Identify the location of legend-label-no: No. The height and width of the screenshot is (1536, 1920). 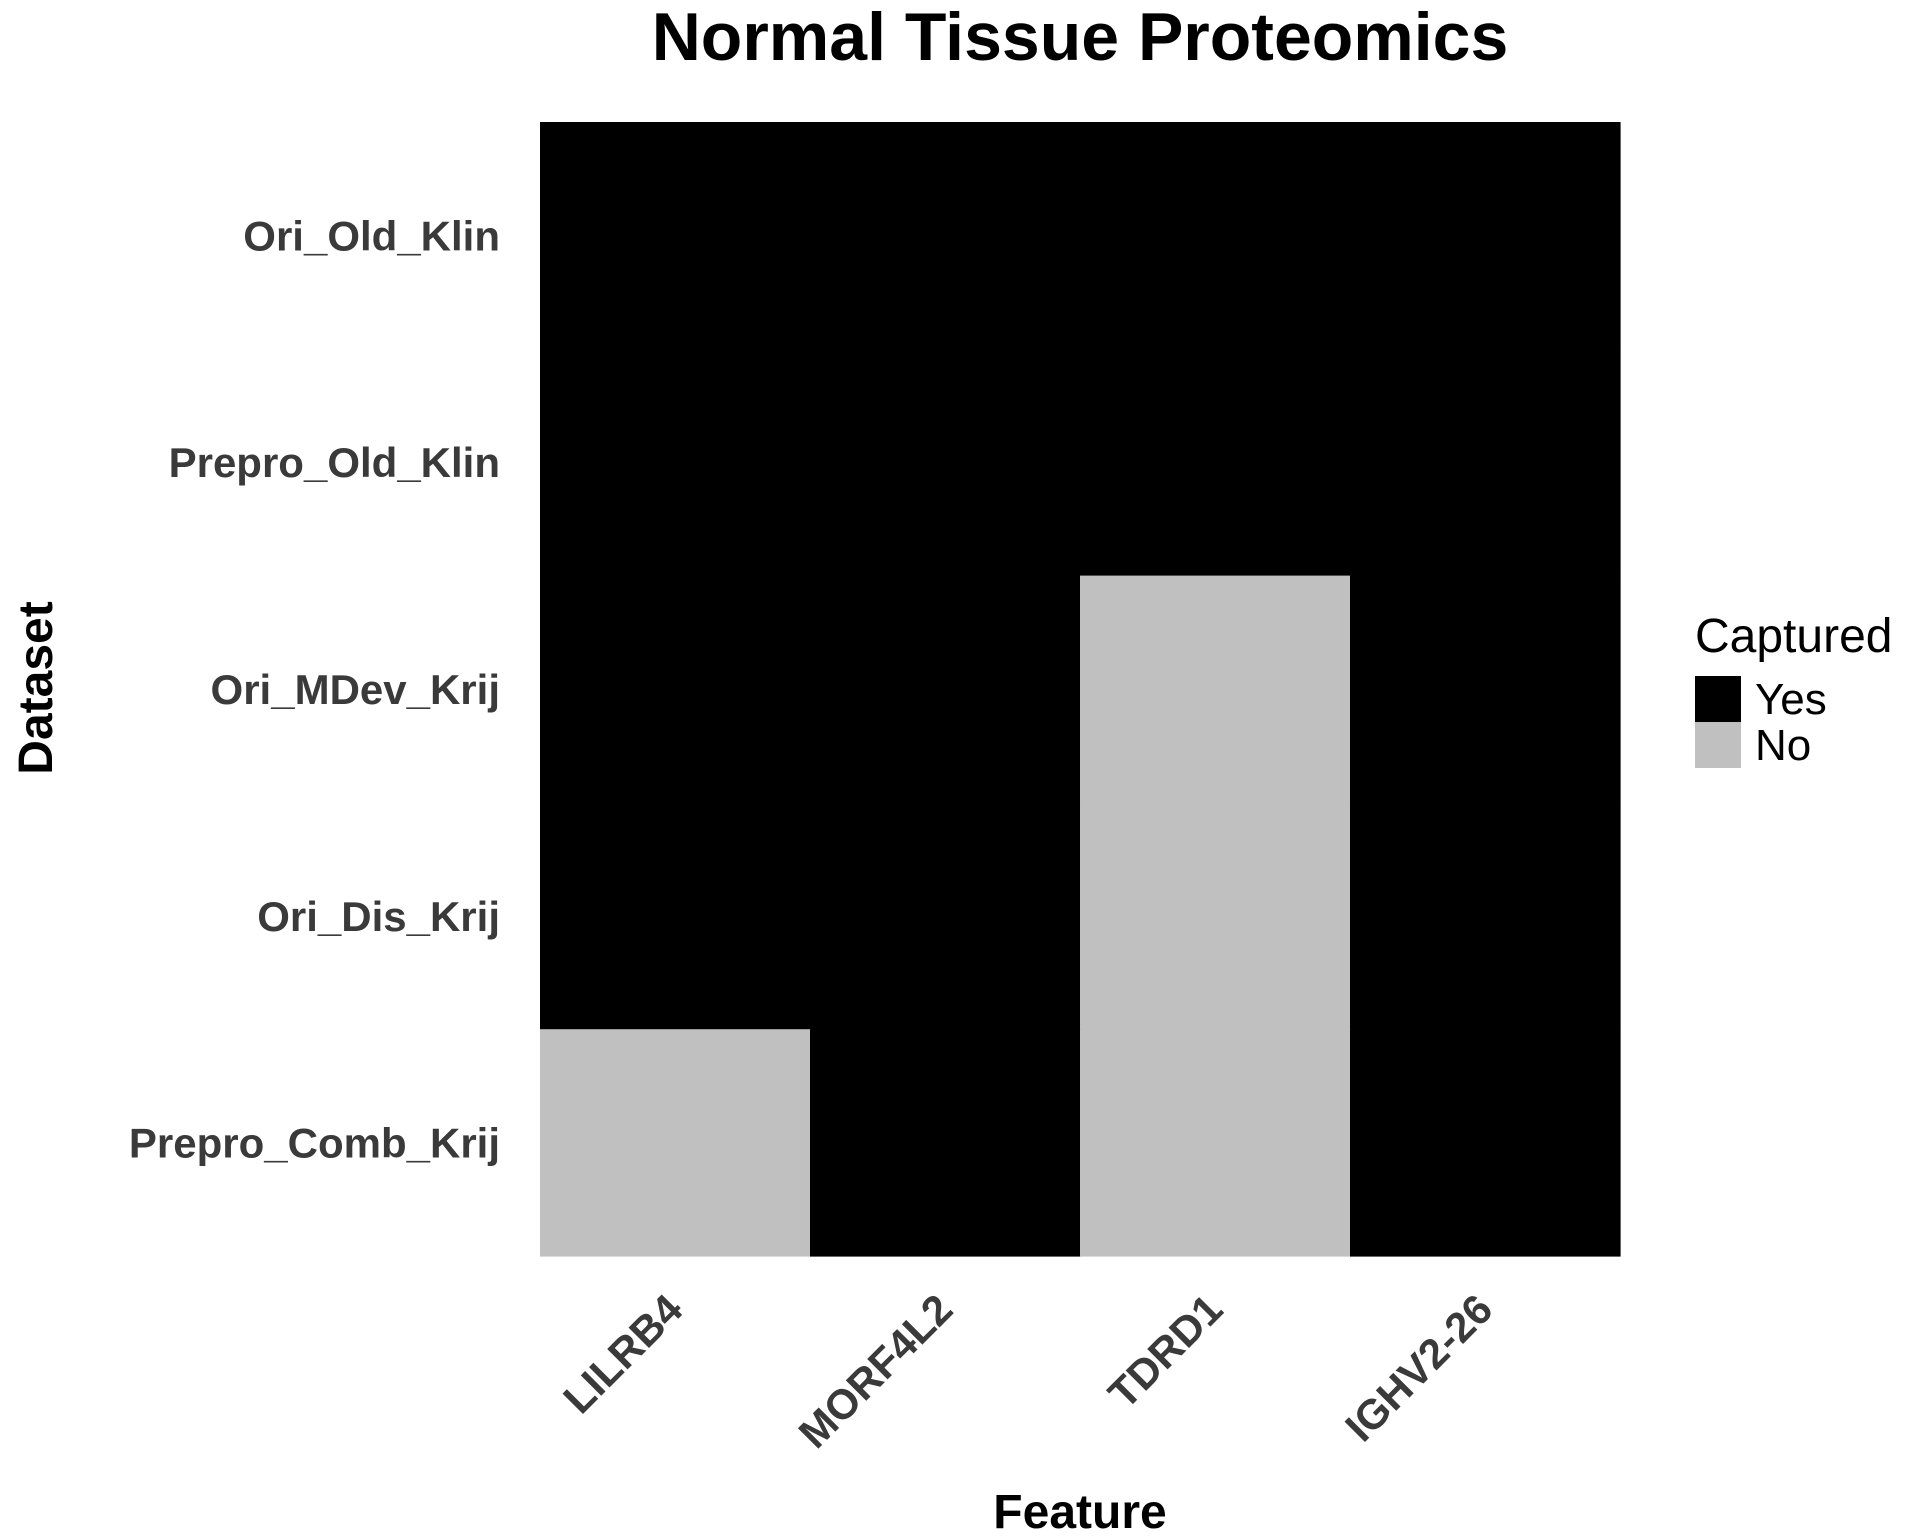
(1783, 745).